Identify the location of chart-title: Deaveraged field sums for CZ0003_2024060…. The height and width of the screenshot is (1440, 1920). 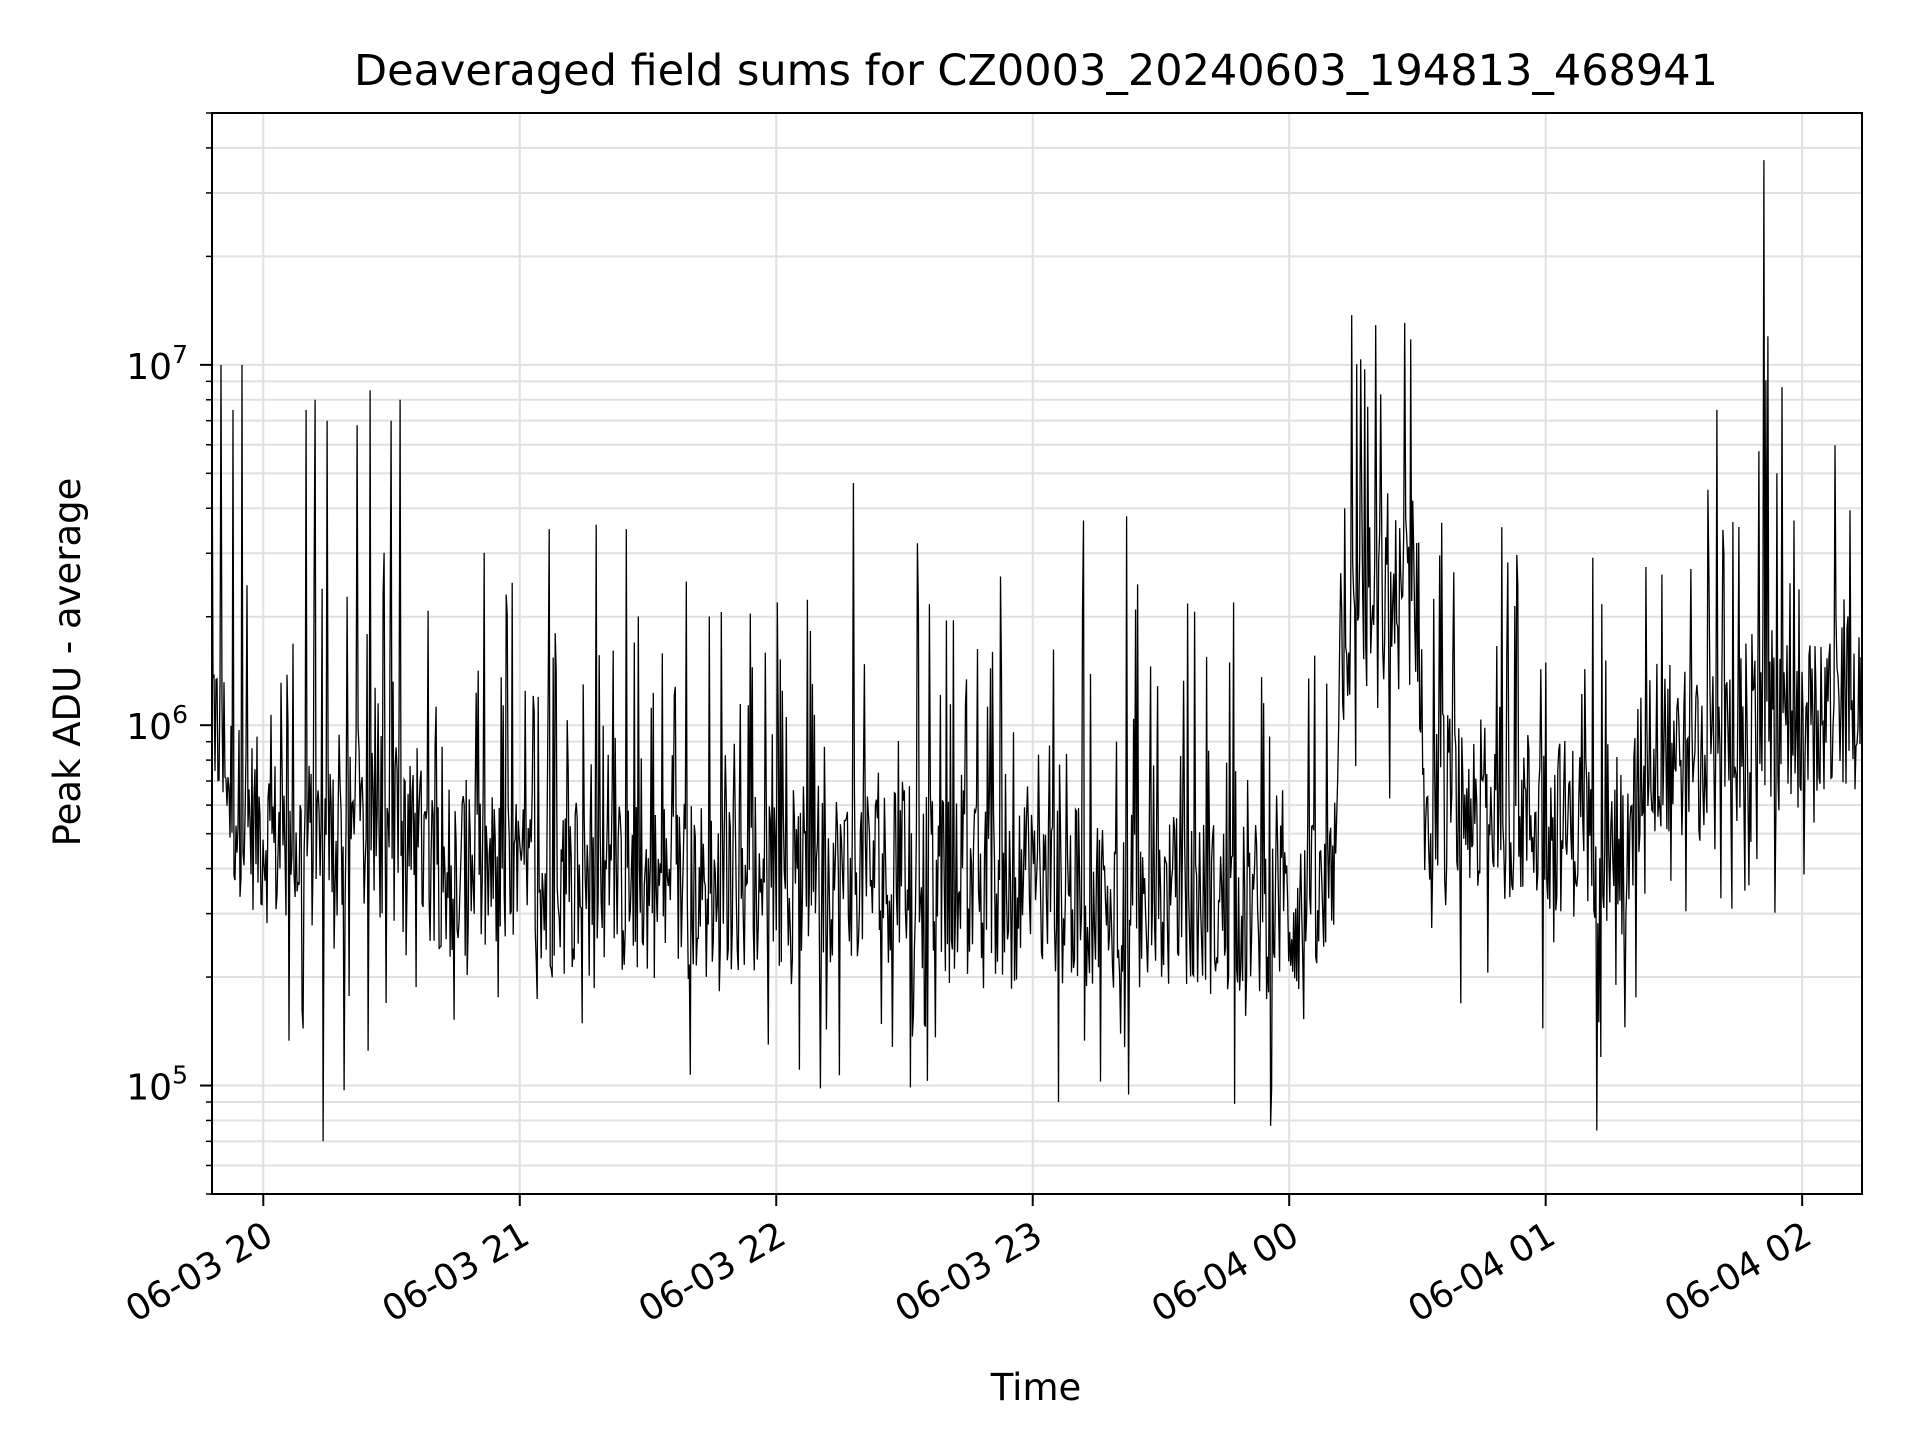
(1036, 71).